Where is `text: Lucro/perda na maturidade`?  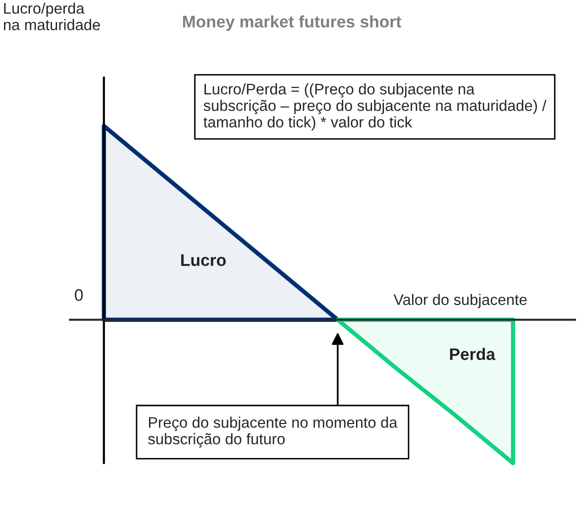
text: Lucro/perda na maturidade is located at coordinates (52, 16).